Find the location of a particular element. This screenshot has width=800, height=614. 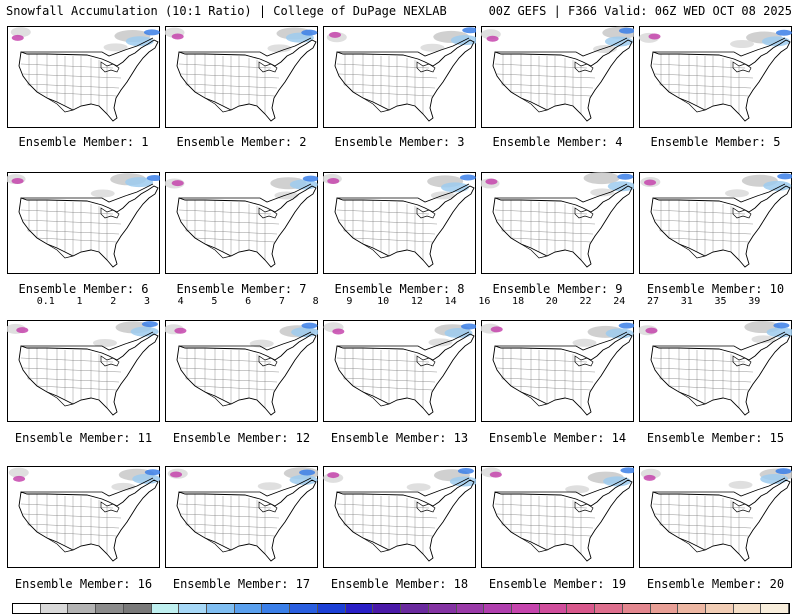

colorbar-tick-label: 18 is located at coordinates (518, 301).